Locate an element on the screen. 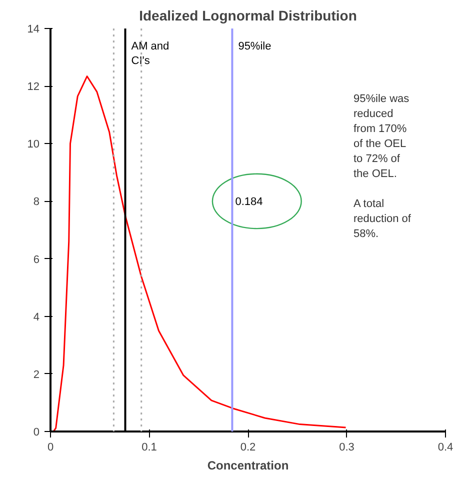  y-tick-label: 12 is located at coordinates (33, 87).